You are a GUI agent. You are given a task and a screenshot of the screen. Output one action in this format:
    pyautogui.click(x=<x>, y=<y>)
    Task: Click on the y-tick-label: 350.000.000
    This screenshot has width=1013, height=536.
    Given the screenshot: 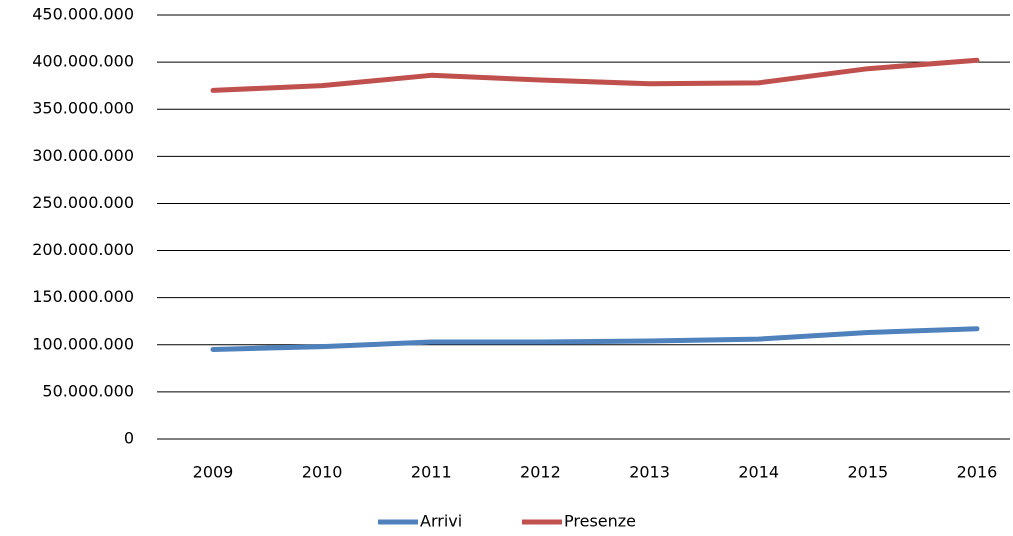 What is the action you would take?
    pyautogui.click(x=83, y=108)
    